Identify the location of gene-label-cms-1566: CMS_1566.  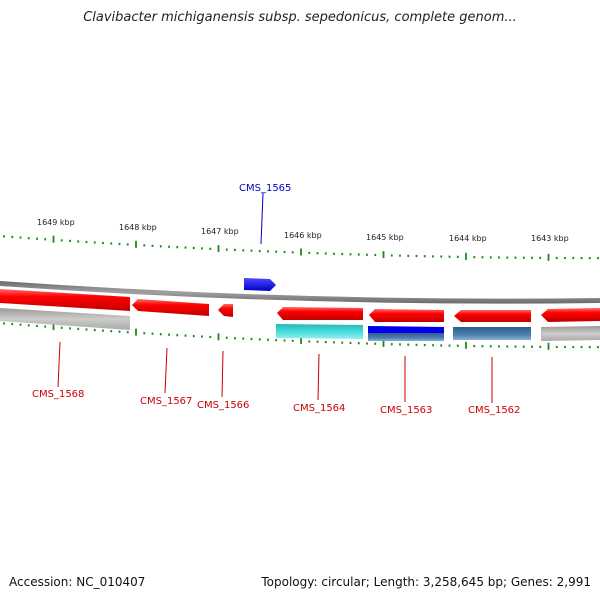
(223, 405).